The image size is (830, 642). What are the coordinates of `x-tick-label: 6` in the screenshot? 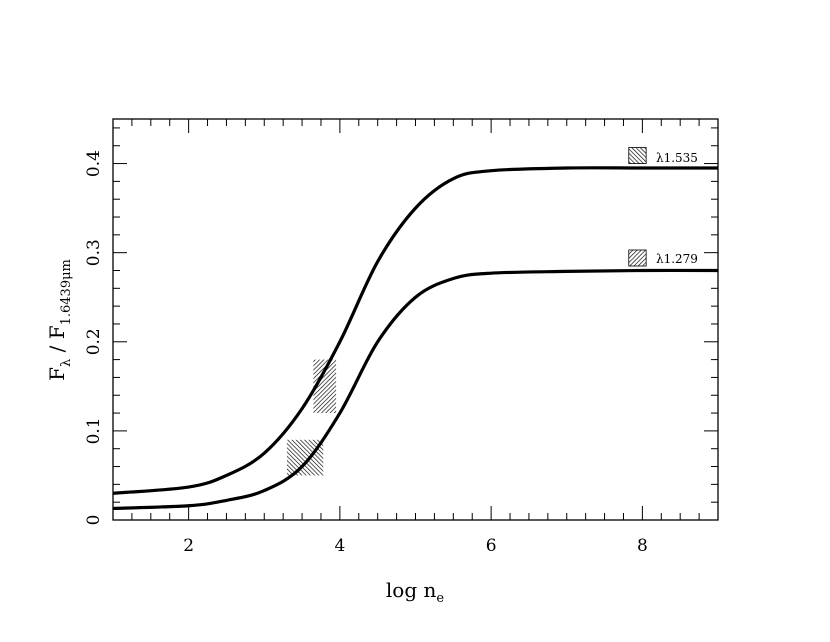 It's located at (491, 546).